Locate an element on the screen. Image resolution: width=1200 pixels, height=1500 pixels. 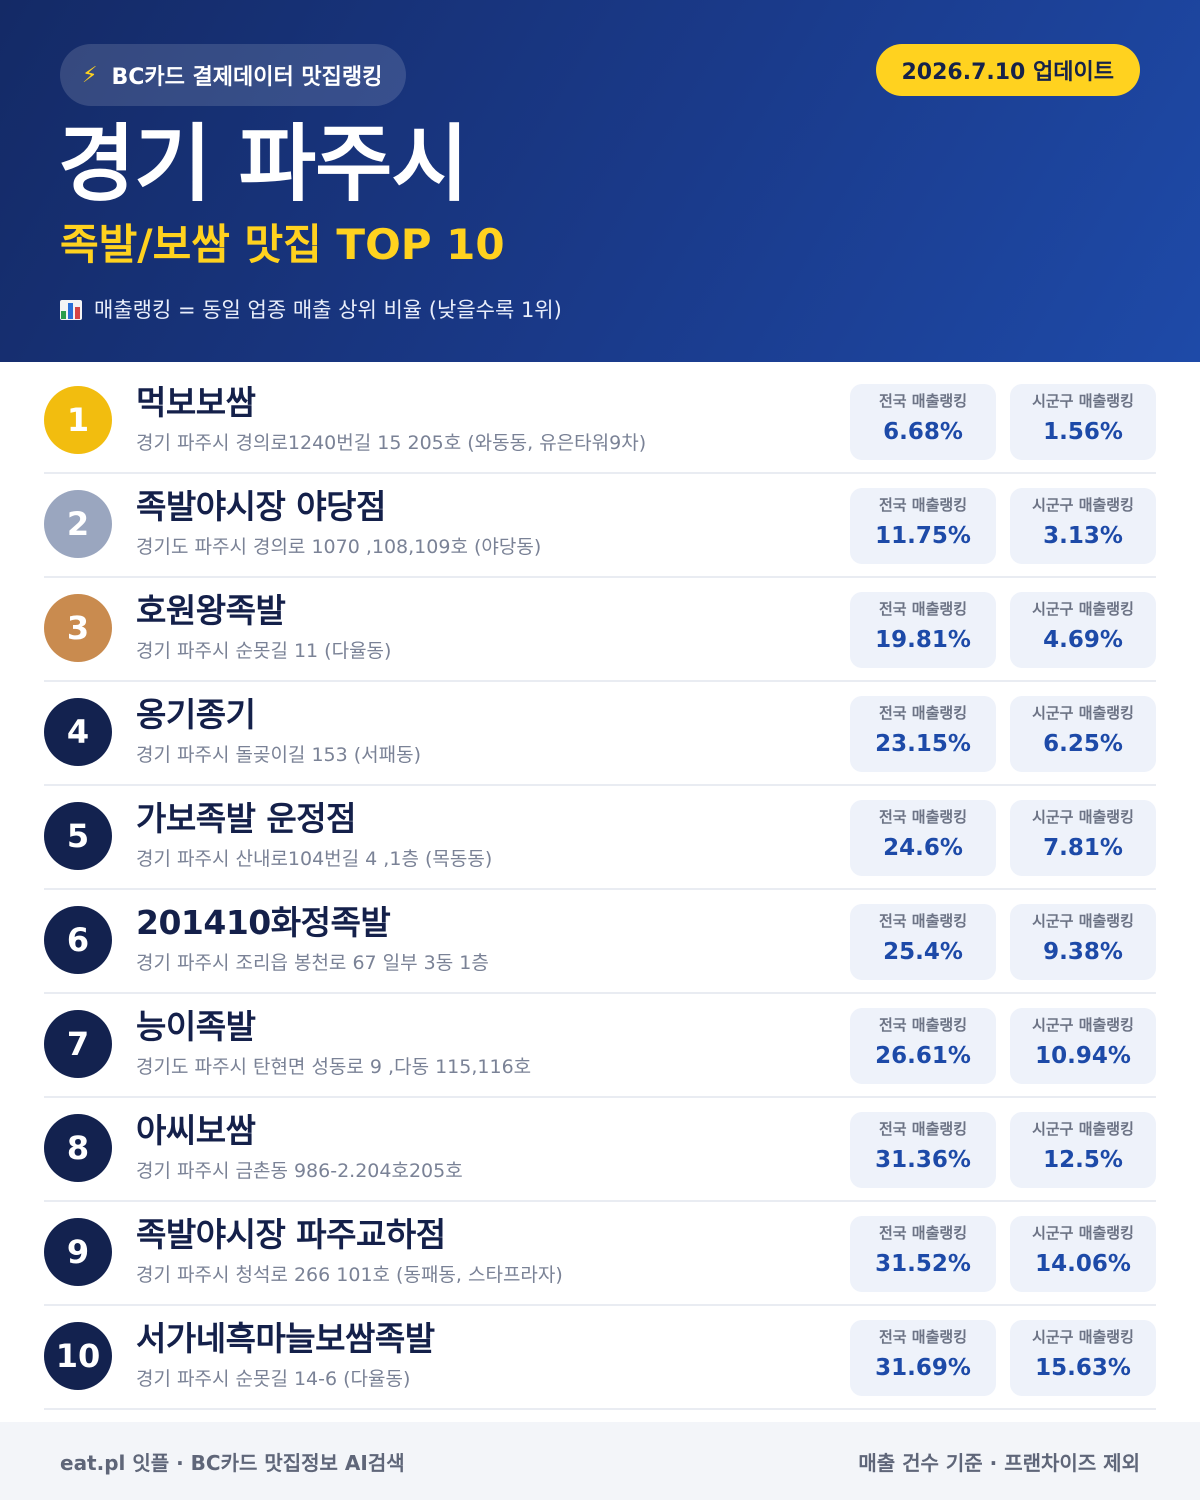
restaurant-name: 서가네흑마늘보쌈족발 is located at coordinates (285, 1338).